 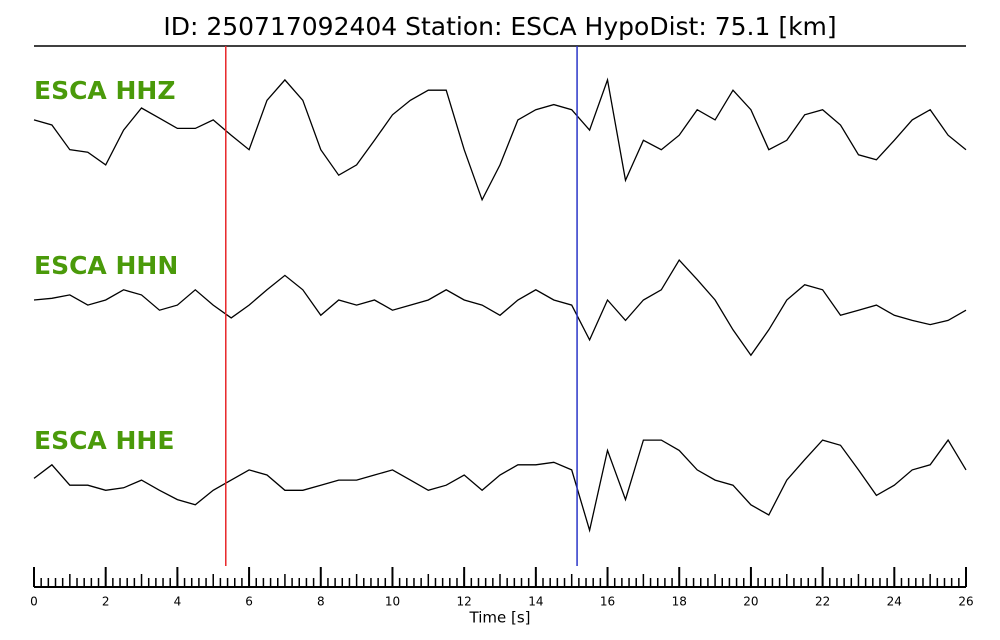 What do you see at coordinates (249, 602) in the screenshot?
I see `x-tick-label: 6` at bounding box center [249, 602].